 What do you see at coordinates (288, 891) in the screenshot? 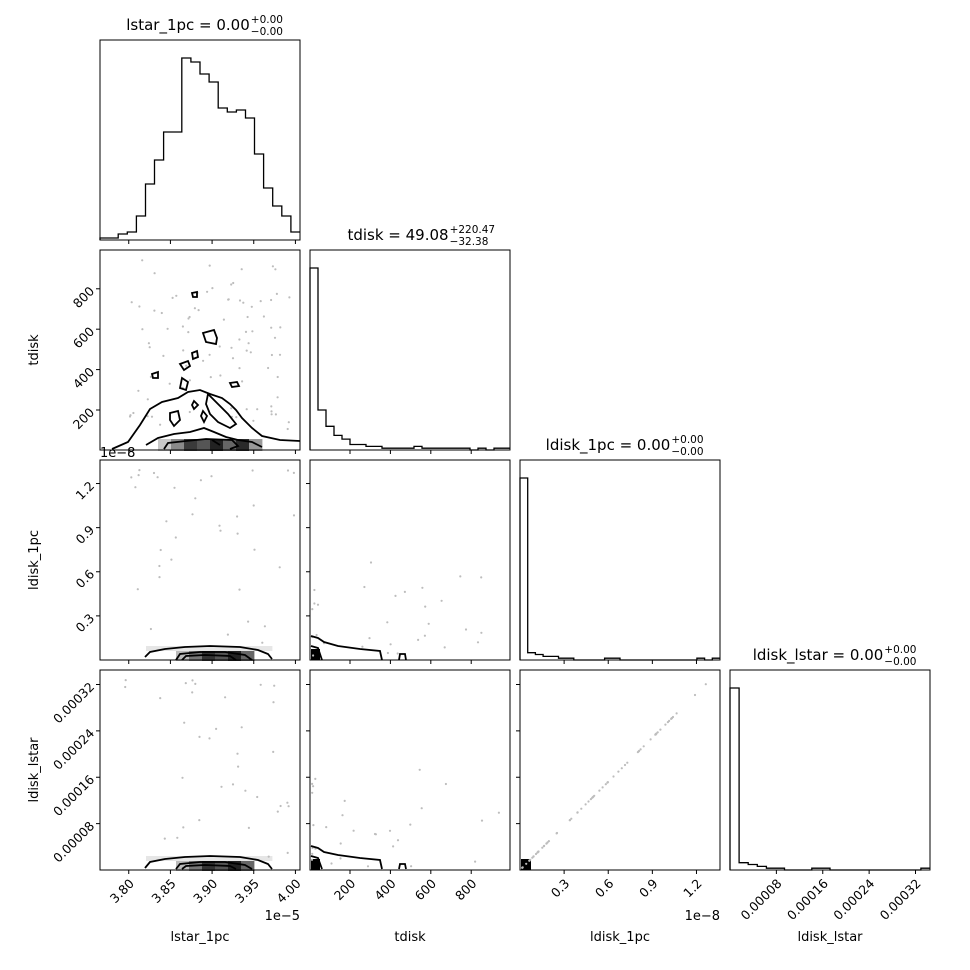
I see `x-tick-label: 4.00` at bounding box center [288, 891].